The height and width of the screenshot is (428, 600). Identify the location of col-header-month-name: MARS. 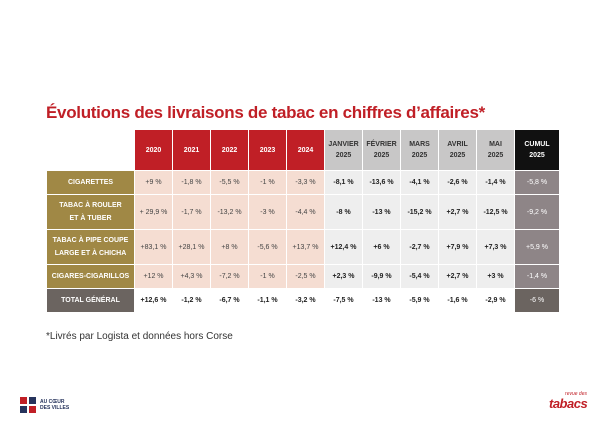
(419, 144).